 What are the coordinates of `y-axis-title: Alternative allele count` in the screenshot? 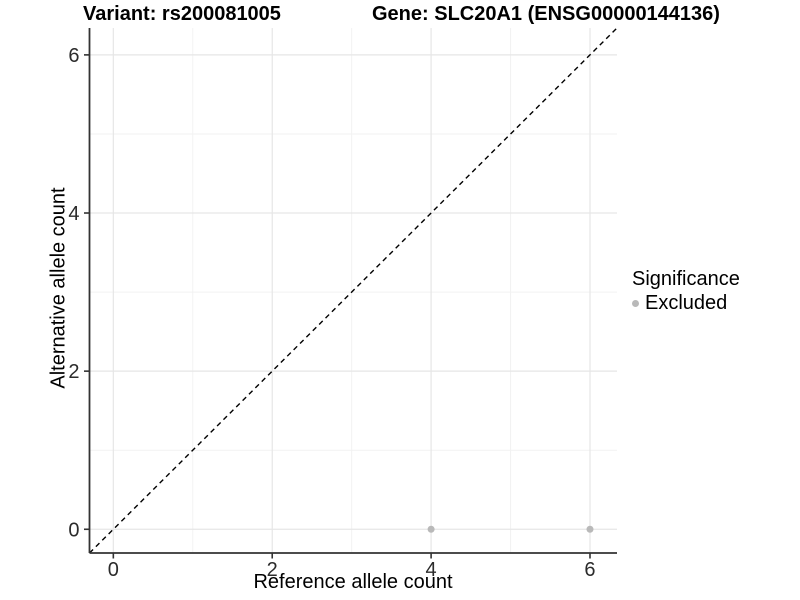 It's located at (58, 288).